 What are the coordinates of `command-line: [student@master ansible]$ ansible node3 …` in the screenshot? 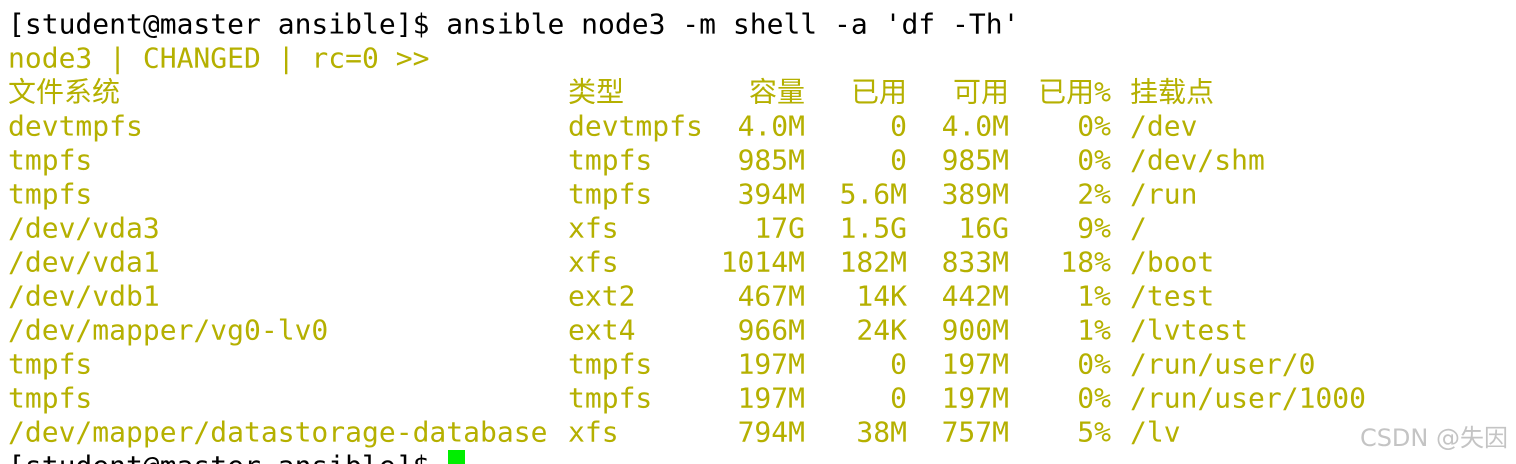 It's located at (513, 24).